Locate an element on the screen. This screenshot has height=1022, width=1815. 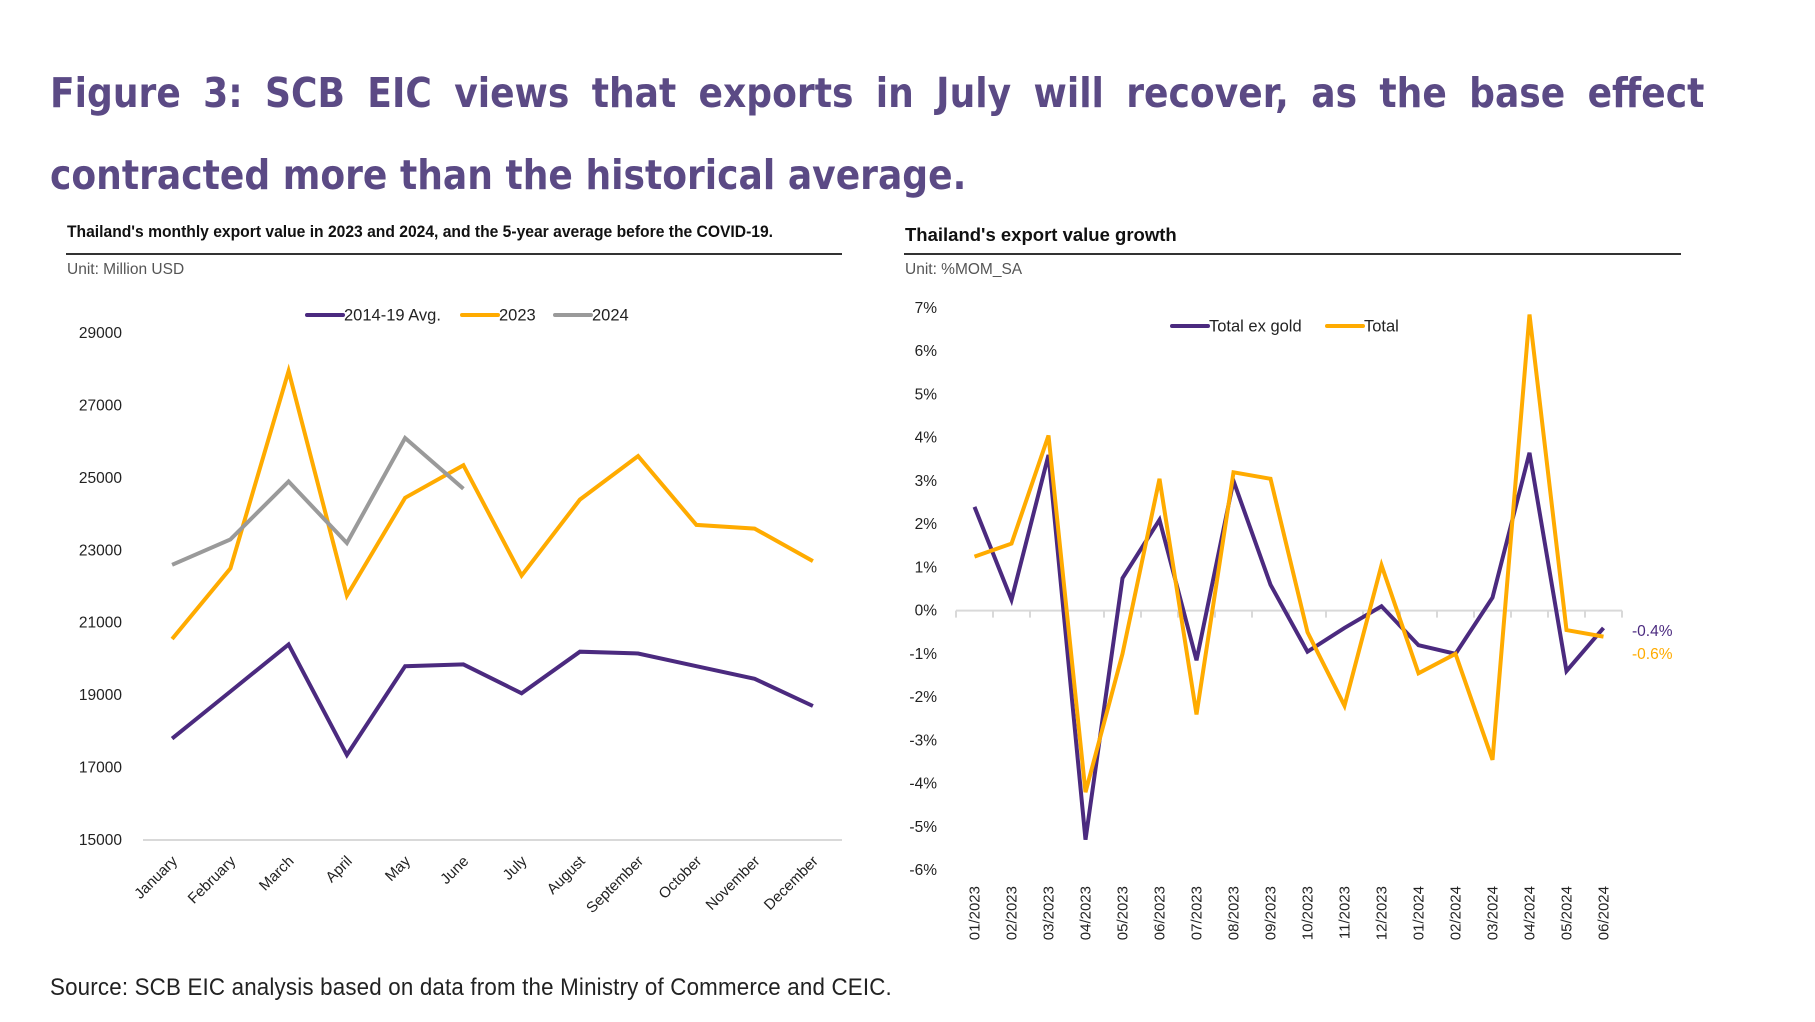
right-x-tick-label: 01/2024 is located at coordinates (1419, 913).